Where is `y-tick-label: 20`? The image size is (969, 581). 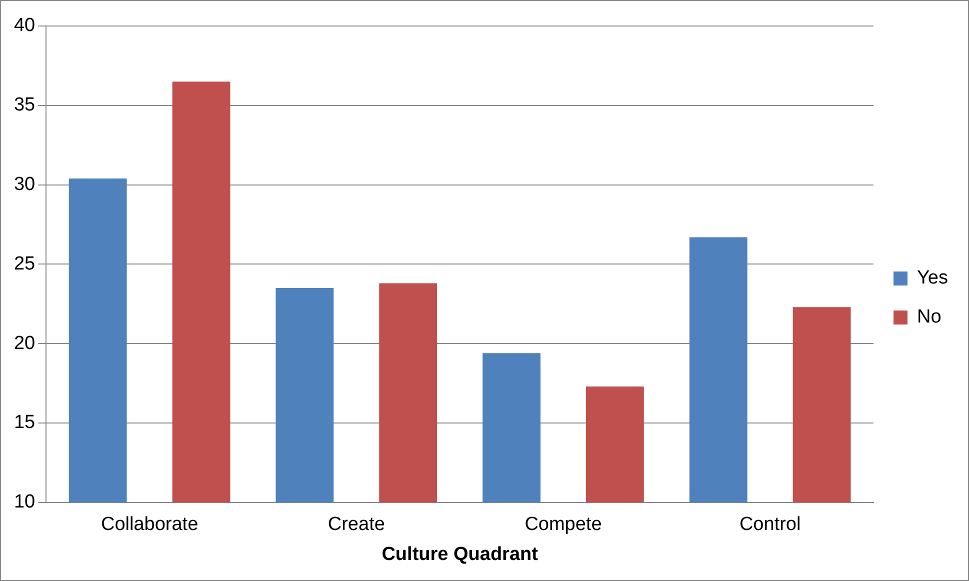
y-tick-label: 20 is located at coordinates (25, 343).